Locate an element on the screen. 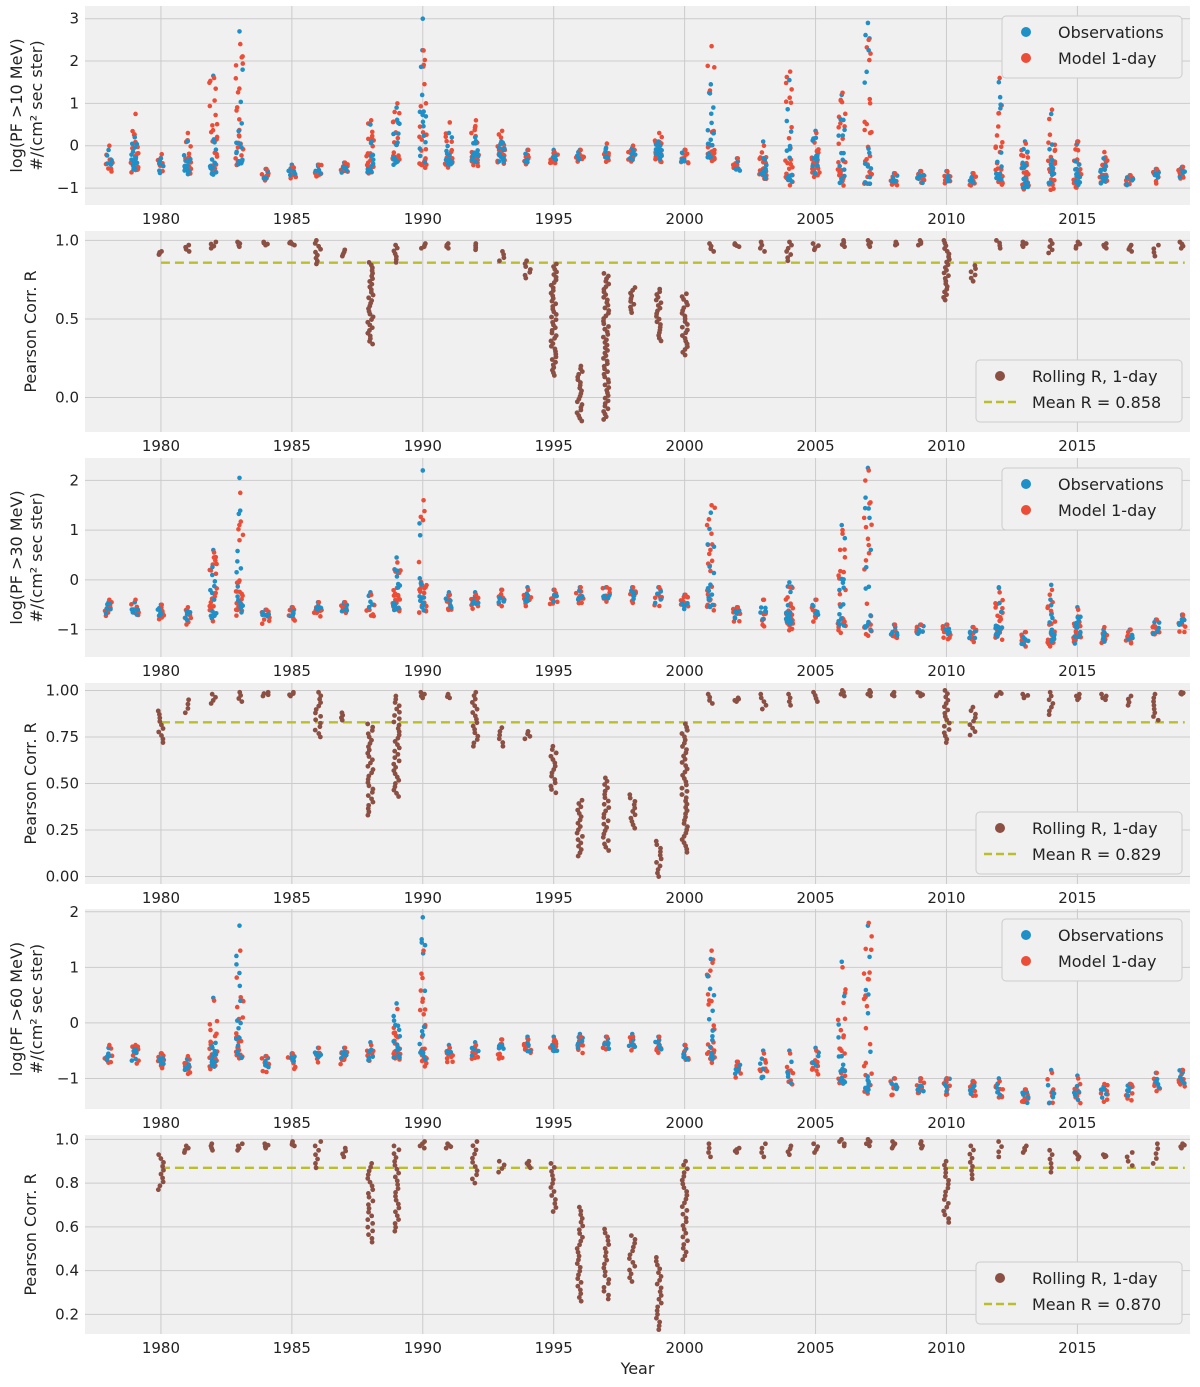  legend-observations-label: Observations is located at coordinates (1111, 32).